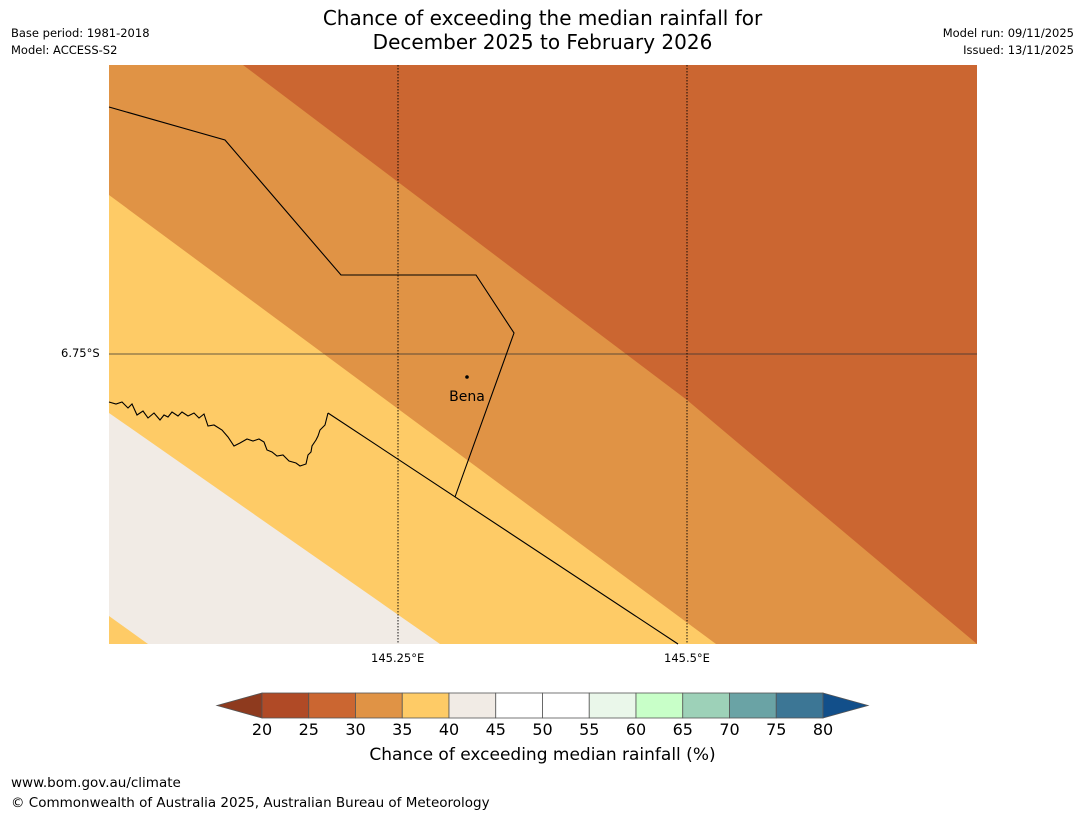  I want to click on colorbar-tick-label: 60, so click(636, 729).